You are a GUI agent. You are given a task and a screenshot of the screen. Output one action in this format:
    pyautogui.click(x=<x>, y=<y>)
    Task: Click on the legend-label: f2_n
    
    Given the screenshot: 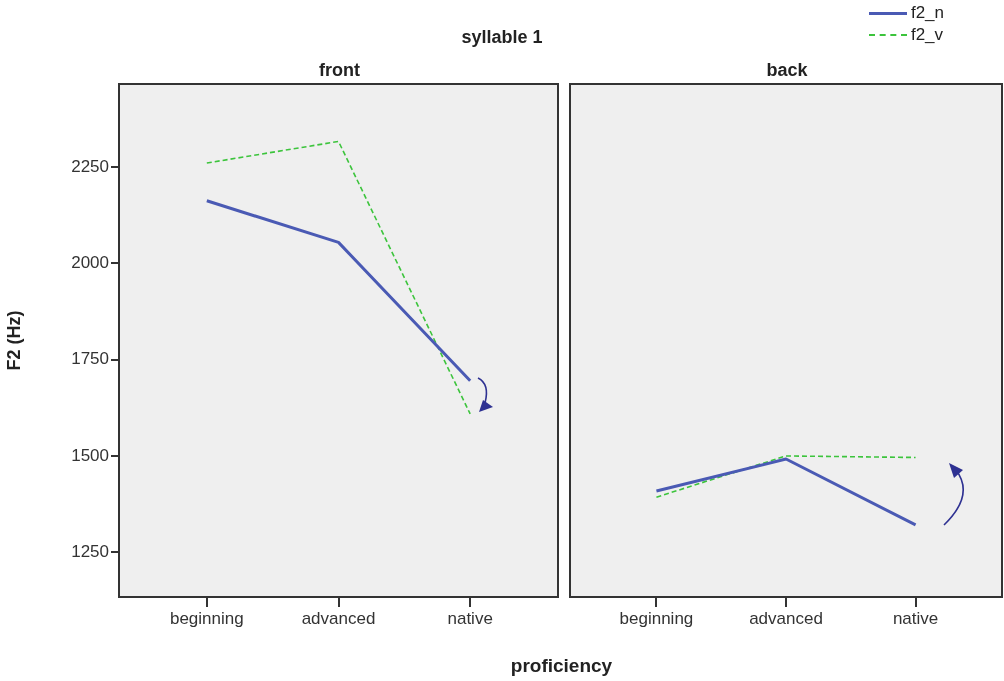 What is the action you would take?
    pyautogui.click(x=927, y=13)
    